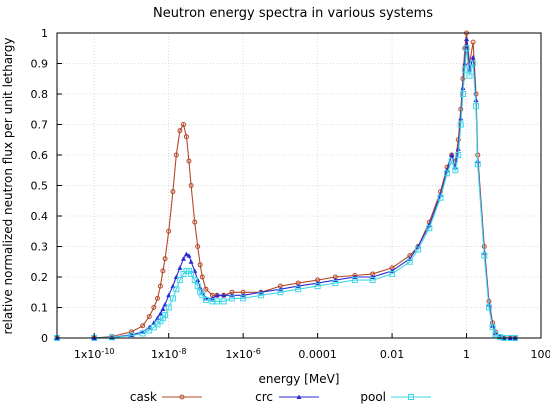 Image resolution: width=550 pixels, height=404 pixels. What do you see at coordinates (40, 247) in the screenshot?
I see `y-tick-label: 0.3` at bounding box center [40, 247].